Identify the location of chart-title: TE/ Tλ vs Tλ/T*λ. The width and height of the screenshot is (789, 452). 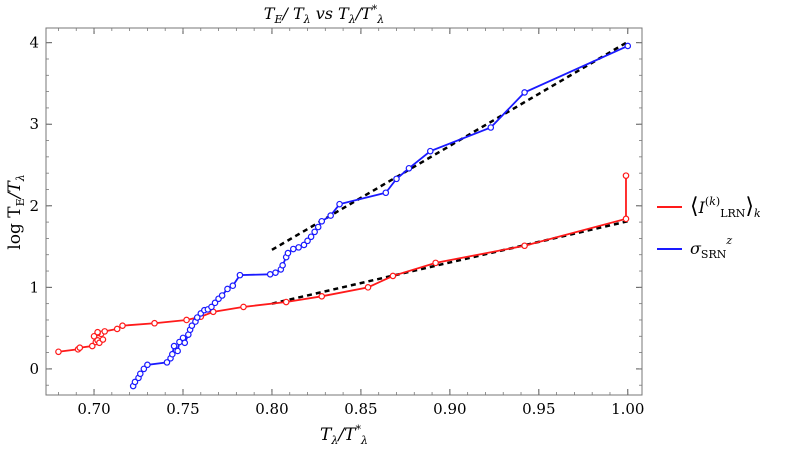
(324, 14).